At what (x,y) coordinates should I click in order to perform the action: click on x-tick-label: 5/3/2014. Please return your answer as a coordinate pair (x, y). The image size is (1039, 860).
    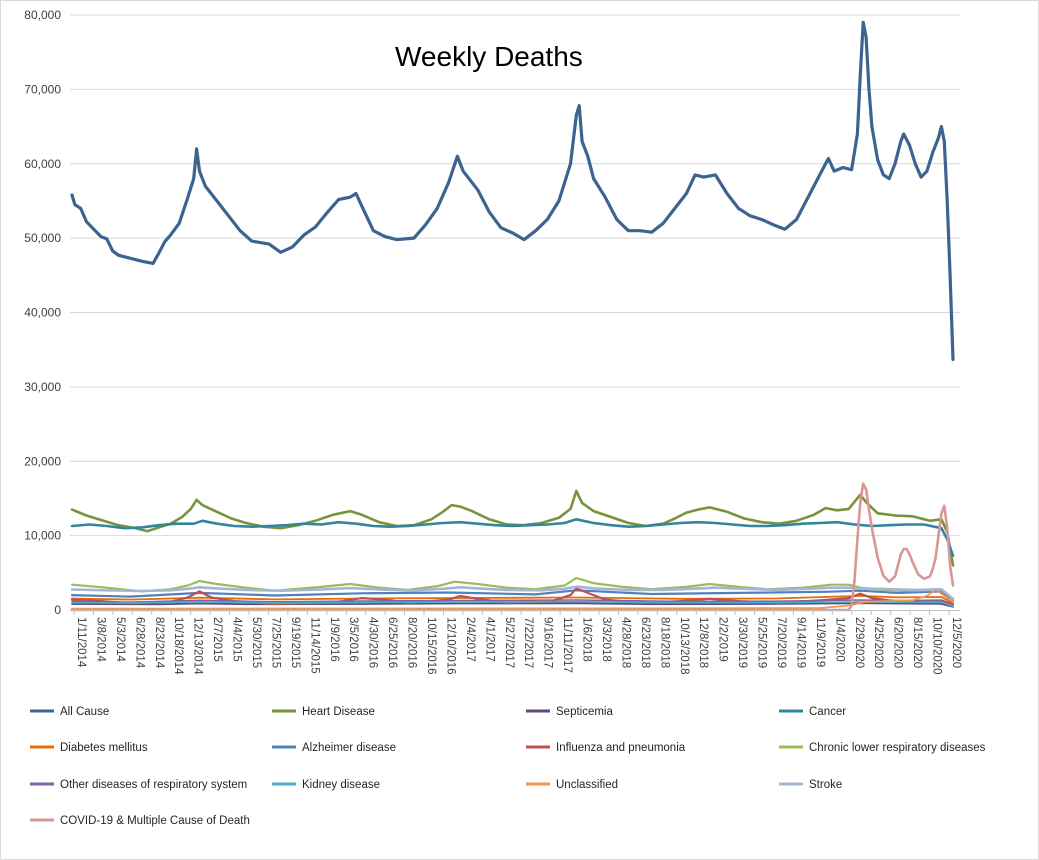
    Looking at the image, I should click on (120, 639).